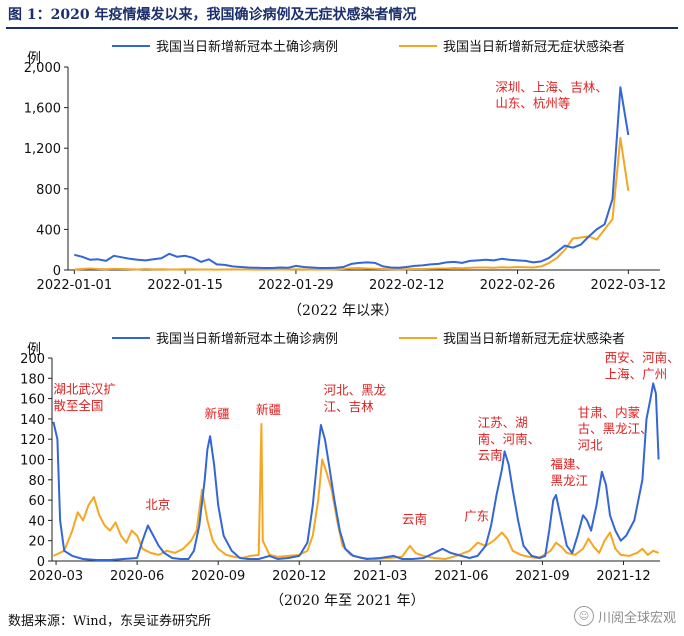 The image size is (684, 636). What do you see at coordinates (570, 464) in the screenshot?
I see `annotation-label: 福建、` at bounding box center [570, 464].